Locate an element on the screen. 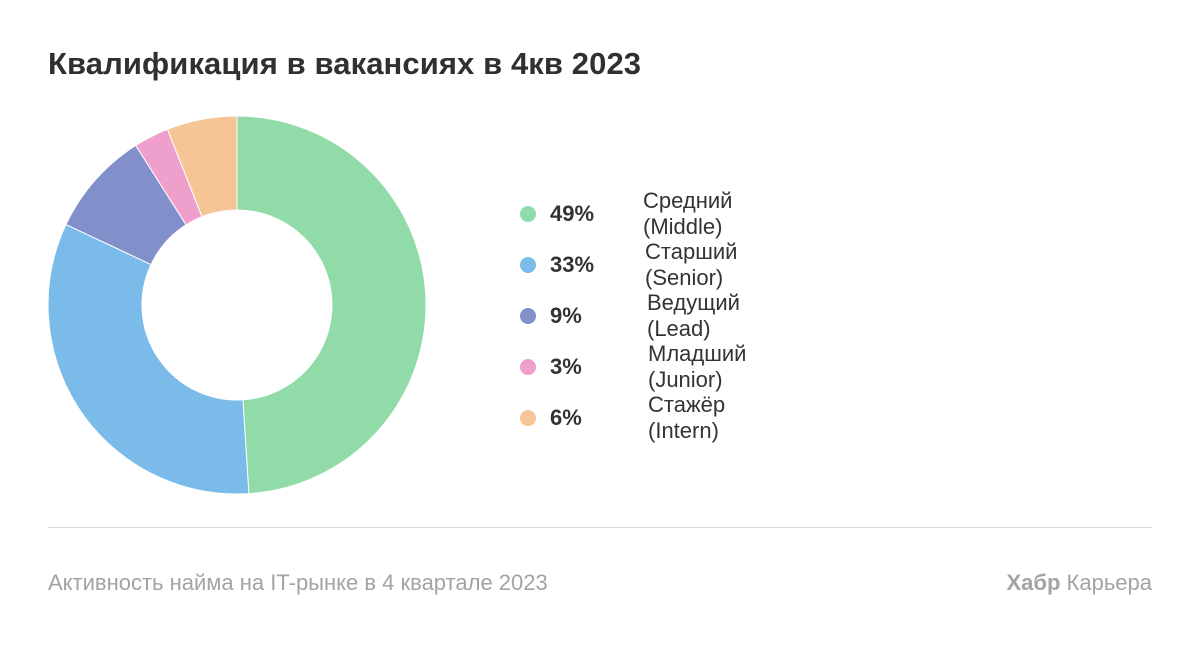 The image size is (1200, 646). legend-item: 49% Средний (Middle) is located at coordinates (626, 213).